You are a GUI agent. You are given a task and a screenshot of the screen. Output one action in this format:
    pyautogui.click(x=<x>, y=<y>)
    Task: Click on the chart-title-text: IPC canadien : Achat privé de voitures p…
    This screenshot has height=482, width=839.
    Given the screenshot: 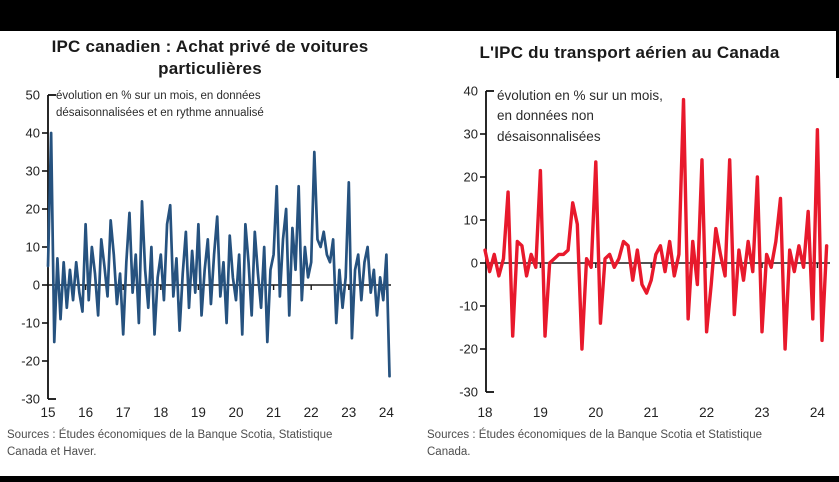 What is the action you would take?
    pyautogui.click(x=210, y=58)
    